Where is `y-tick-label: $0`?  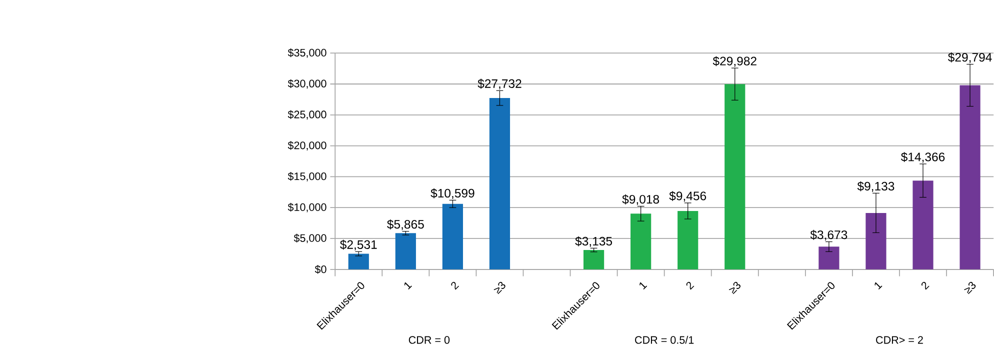
y-tick-label: $0 is located at coordinates (320, 269).